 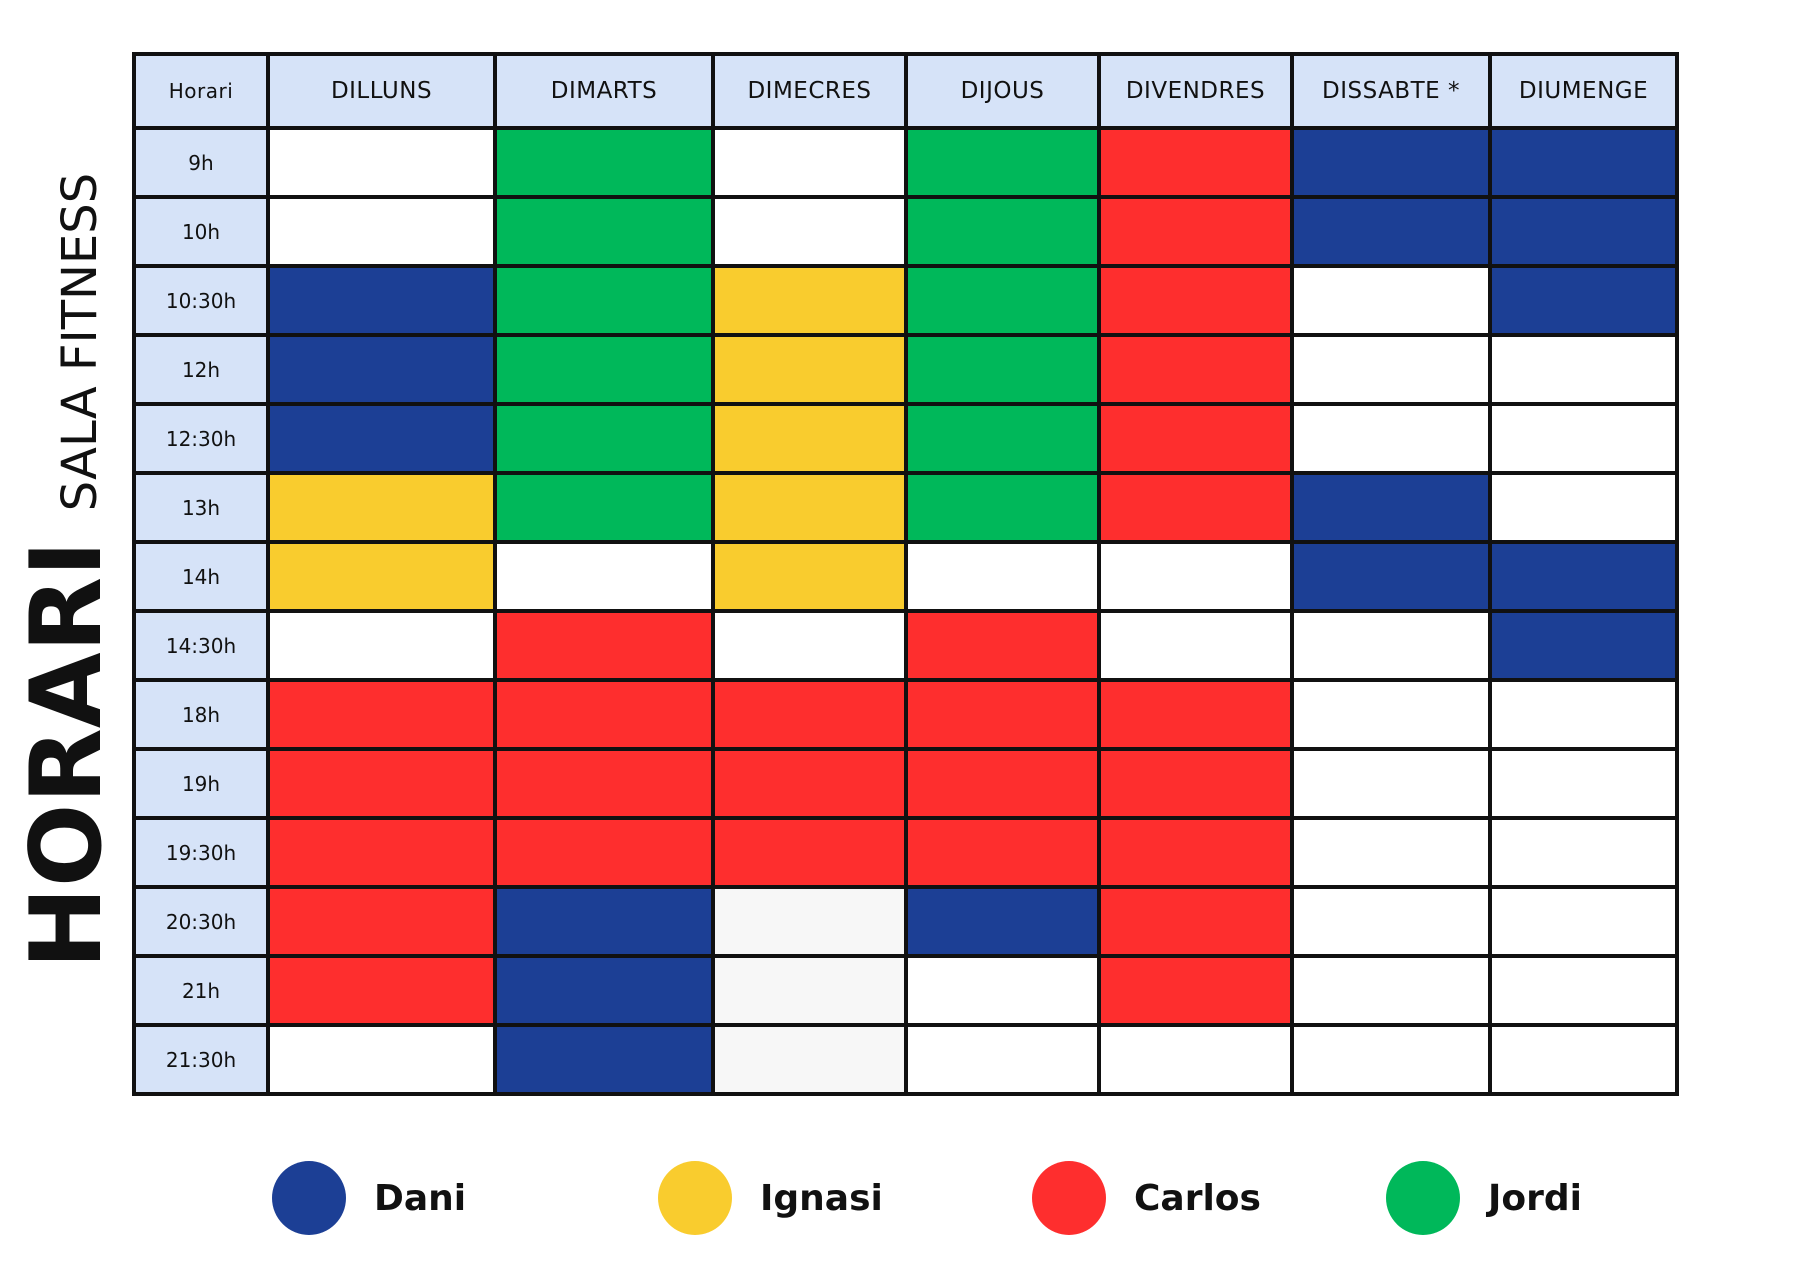 I want to click on section-label: SALA FITNESS, so click(x=80, y=342).